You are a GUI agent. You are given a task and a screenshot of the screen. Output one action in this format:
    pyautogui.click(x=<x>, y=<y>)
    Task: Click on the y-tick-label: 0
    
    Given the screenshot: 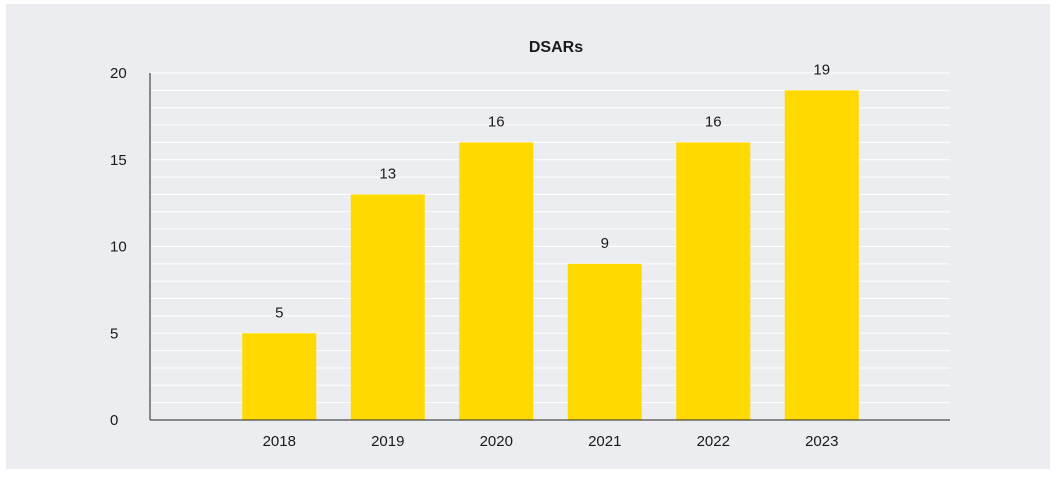 What is the action you would take?
    pyautogui.click(x=114, y=420)
    